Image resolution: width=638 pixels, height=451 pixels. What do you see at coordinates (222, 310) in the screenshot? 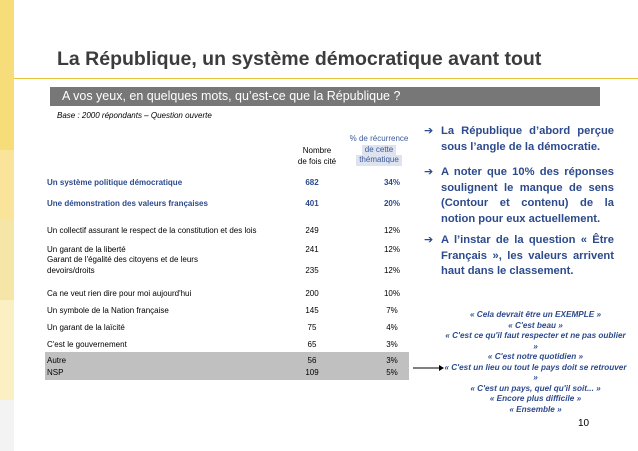
I see `table-row: Un symbole de la Nation française 145 7%` at bounding box center [222, 310].